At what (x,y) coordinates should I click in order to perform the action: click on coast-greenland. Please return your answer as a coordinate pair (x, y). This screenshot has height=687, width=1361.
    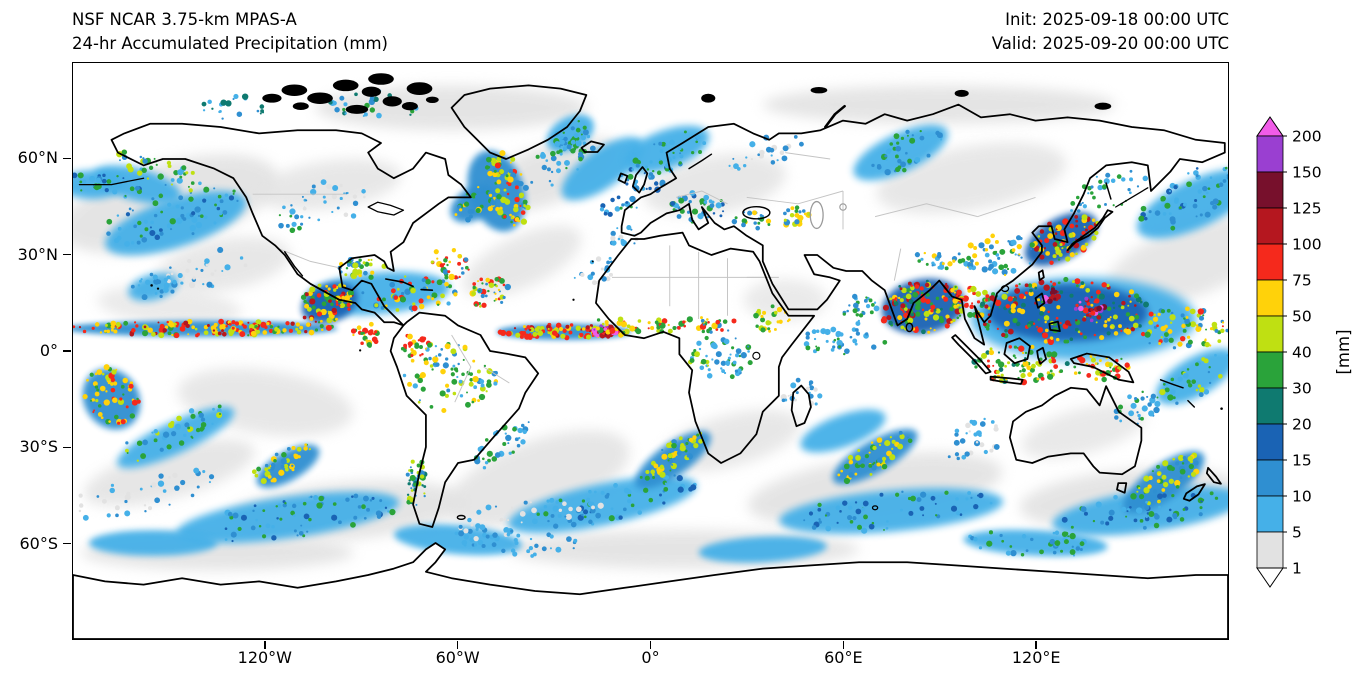
    Looking at the image, I should click on (519, 122).